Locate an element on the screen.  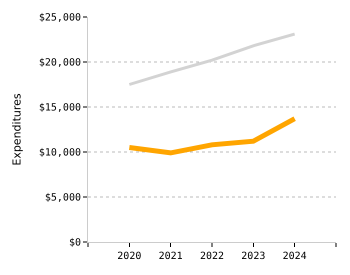
x-tick-label: 2024 is located at coordinates (294, 256).